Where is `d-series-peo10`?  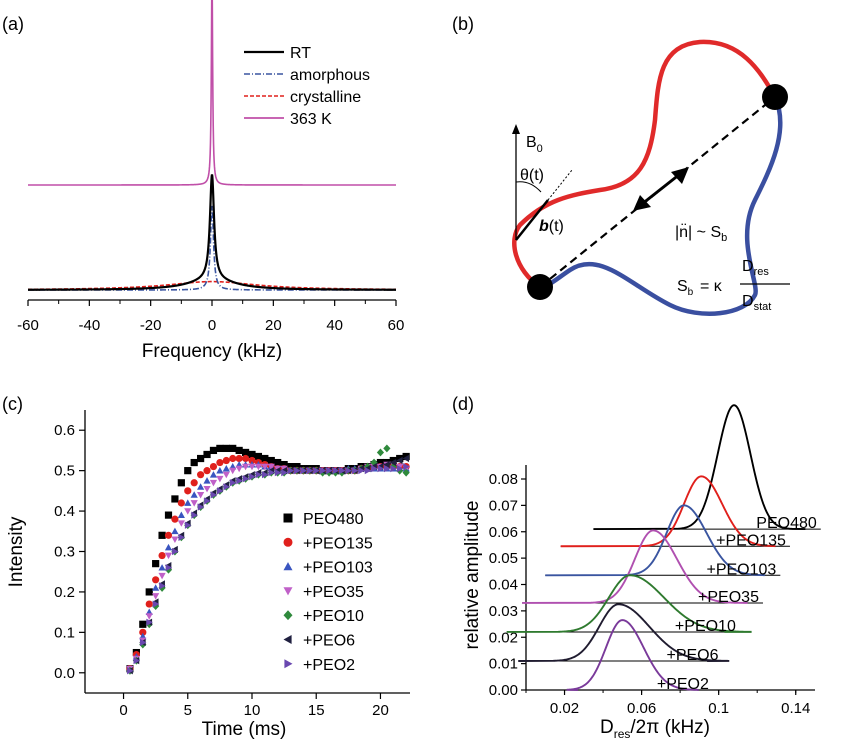 d-series-peo10 is located at coordinates (629, 603).